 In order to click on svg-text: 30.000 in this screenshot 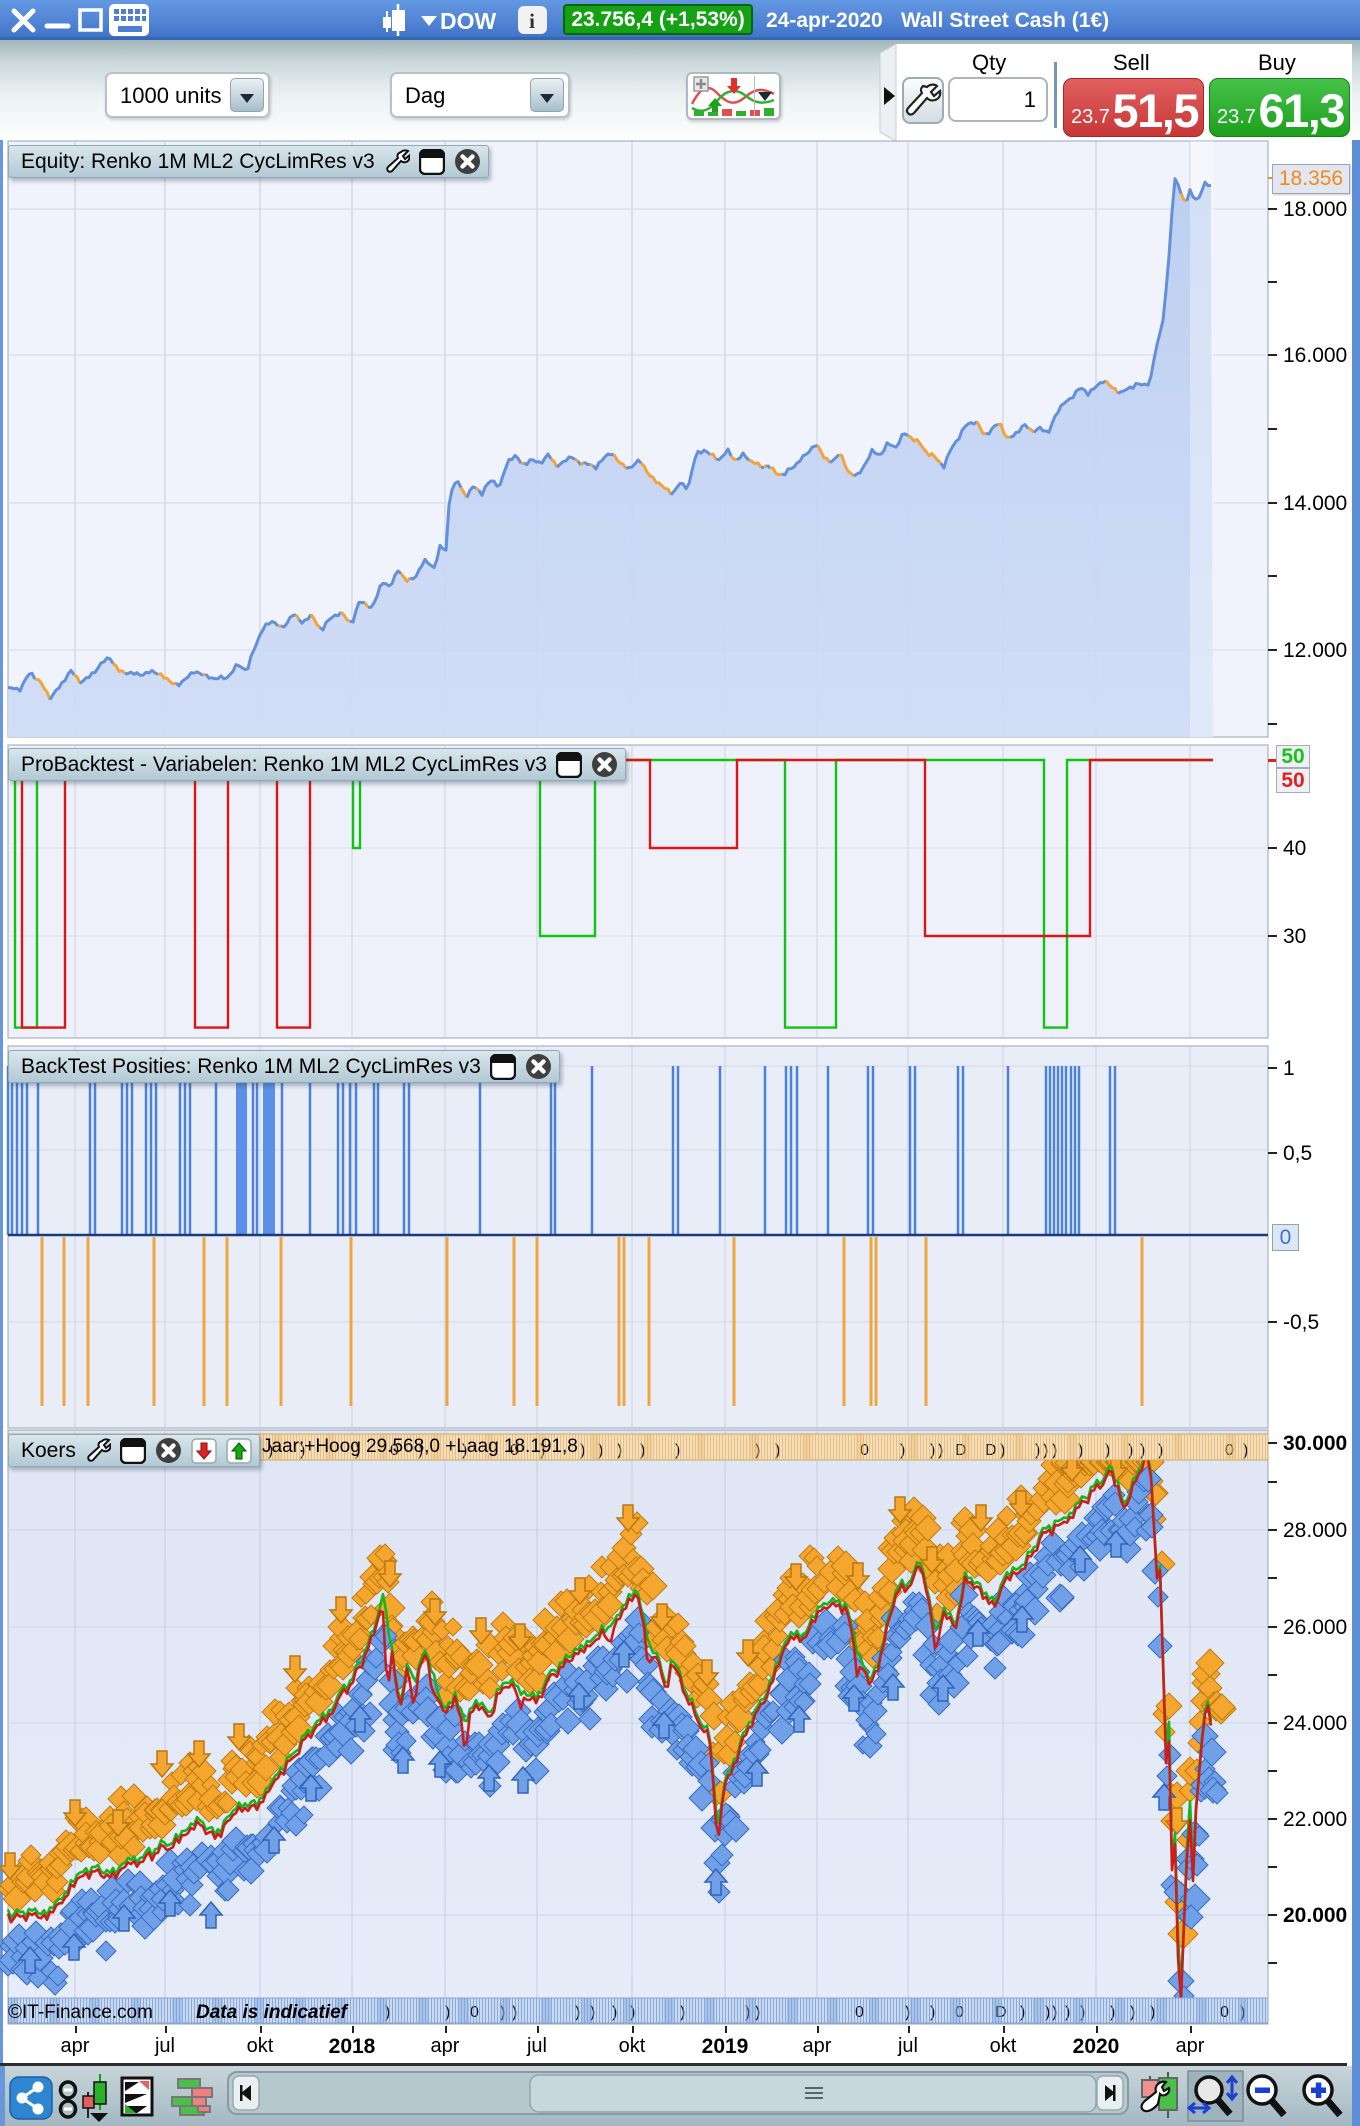, I will do `click(1315, 1443)`.